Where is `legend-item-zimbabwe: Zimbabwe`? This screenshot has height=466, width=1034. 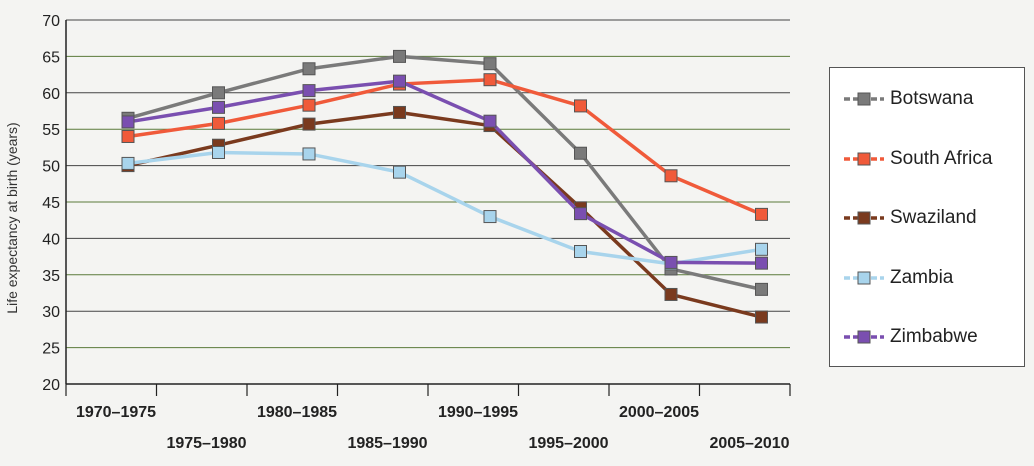
legend-item-zimbabwe: Zimbabwe is located at coordinates (910, 337).